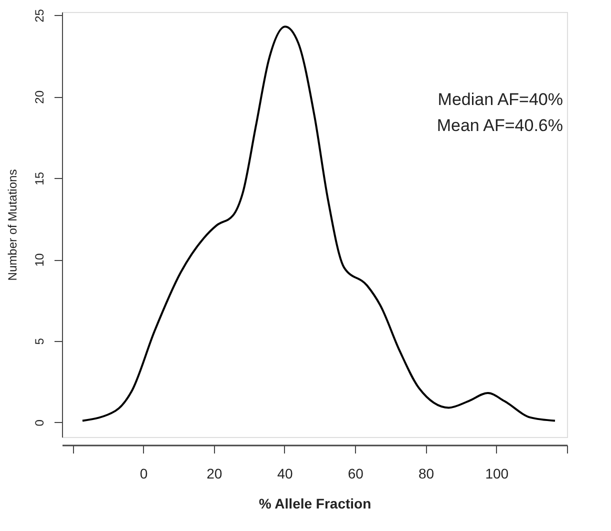 Image resolution: width=611 pixels, height=531 pixels. I want to click on y-tick-label: 20, so click(39, 97).